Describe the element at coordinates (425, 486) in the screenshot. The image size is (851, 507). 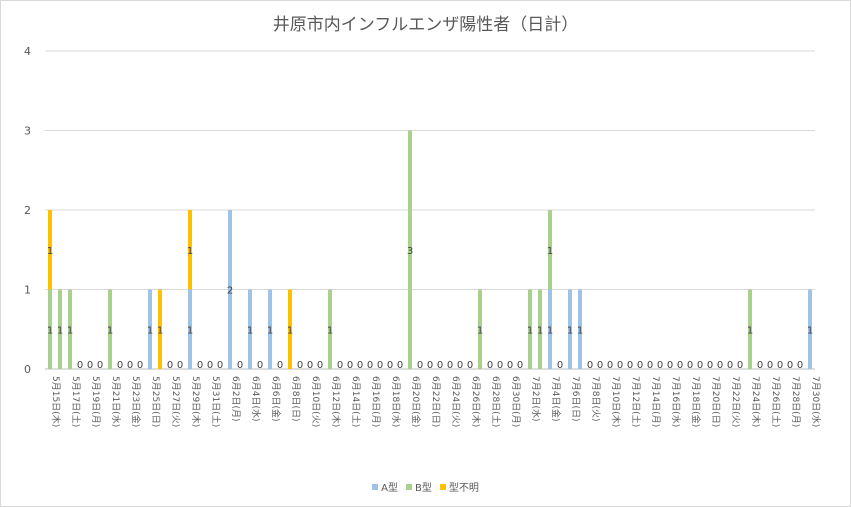
I see `legend: A型 B型 型不明` at that location.